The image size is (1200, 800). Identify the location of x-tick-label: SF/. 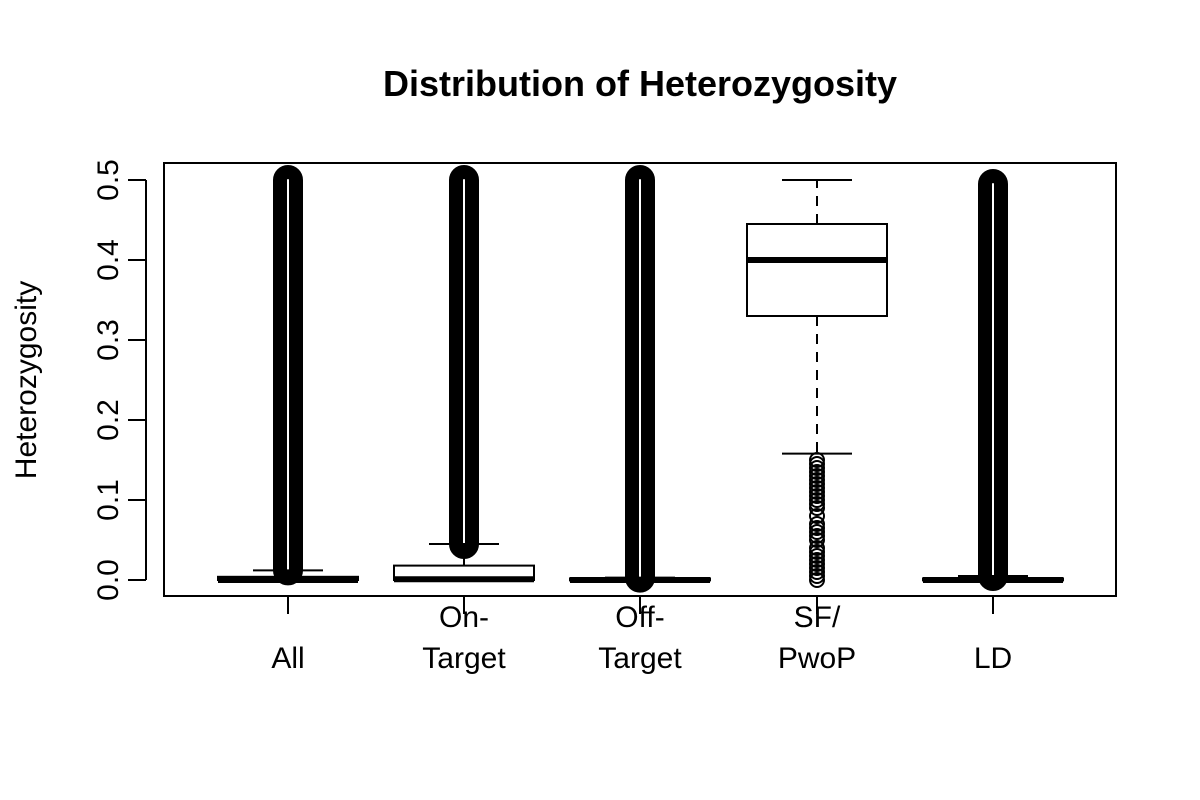
(817, 617).